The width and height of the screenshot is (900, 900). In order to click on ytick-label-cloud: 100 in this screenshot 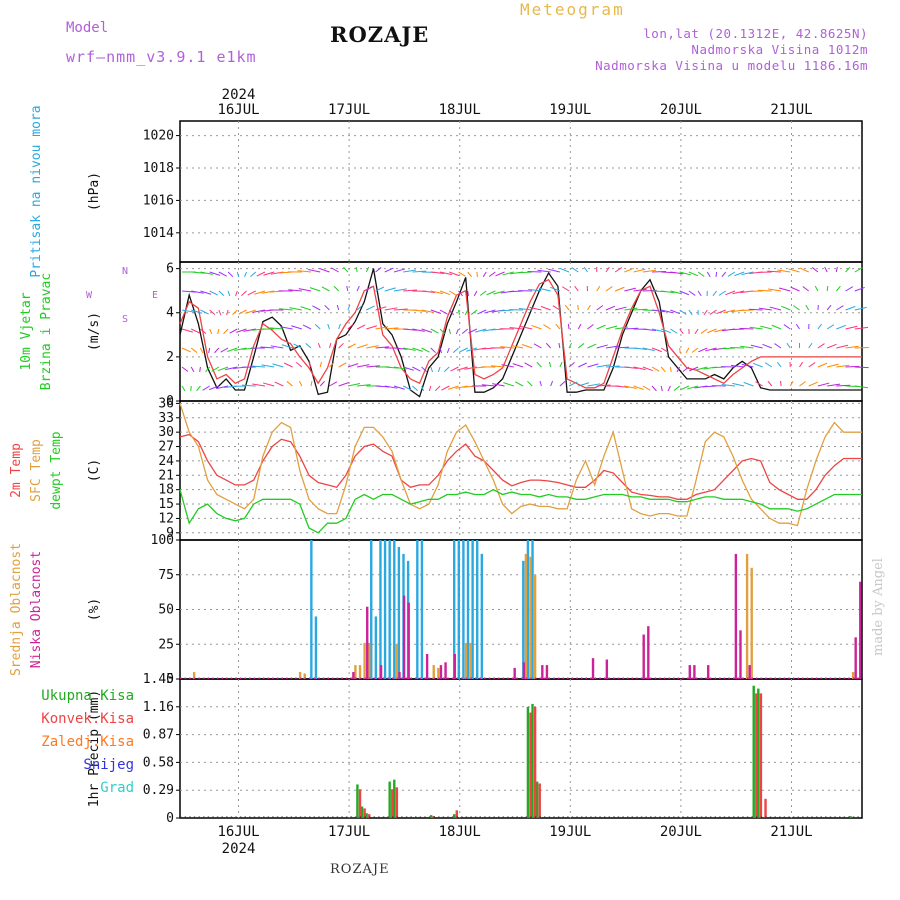, I will do `click(162, 540)`.